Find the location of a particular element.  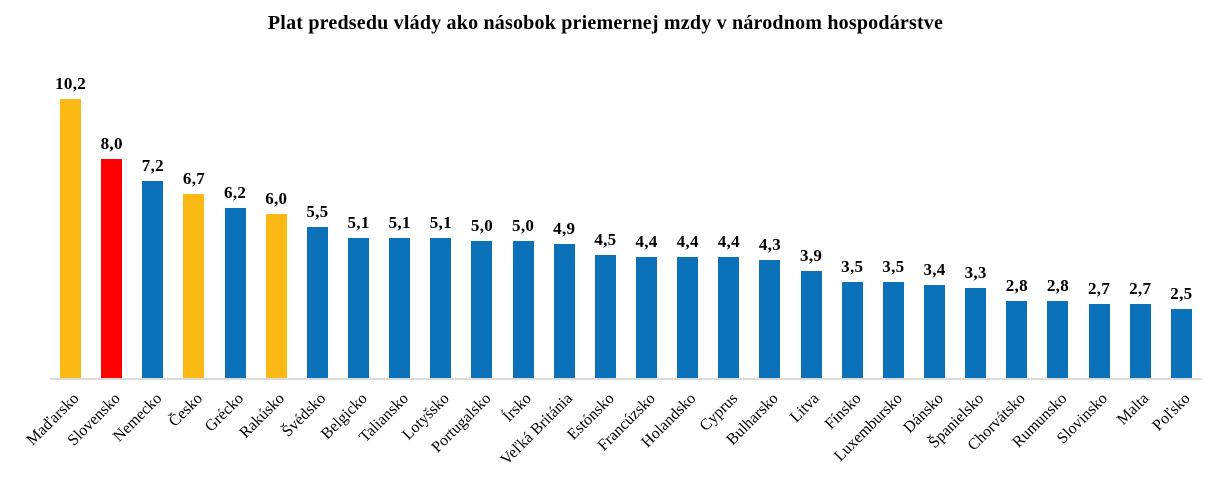

bar-column: 4,3 is located at coordinates (769, 238).